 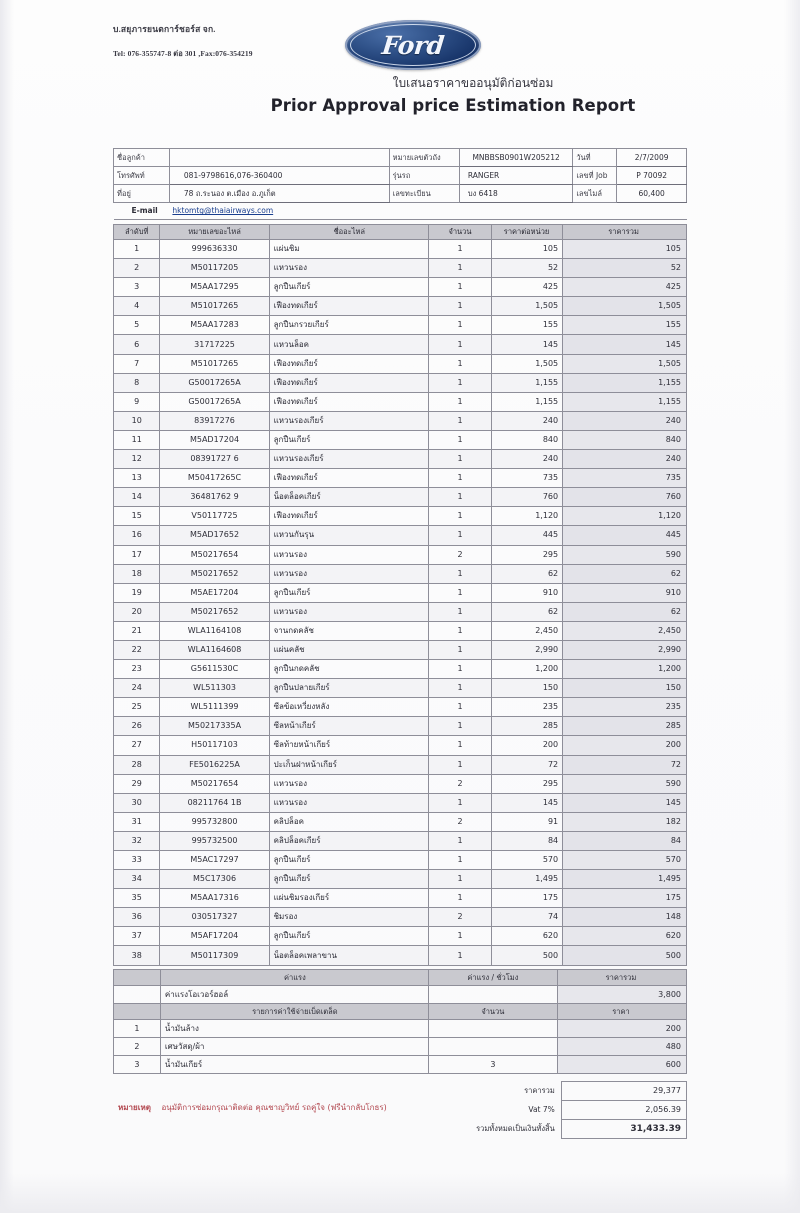 I want to click on table-row: 36 030517327 ชิมรอง 2 74 148, so click(x=399, y=917).